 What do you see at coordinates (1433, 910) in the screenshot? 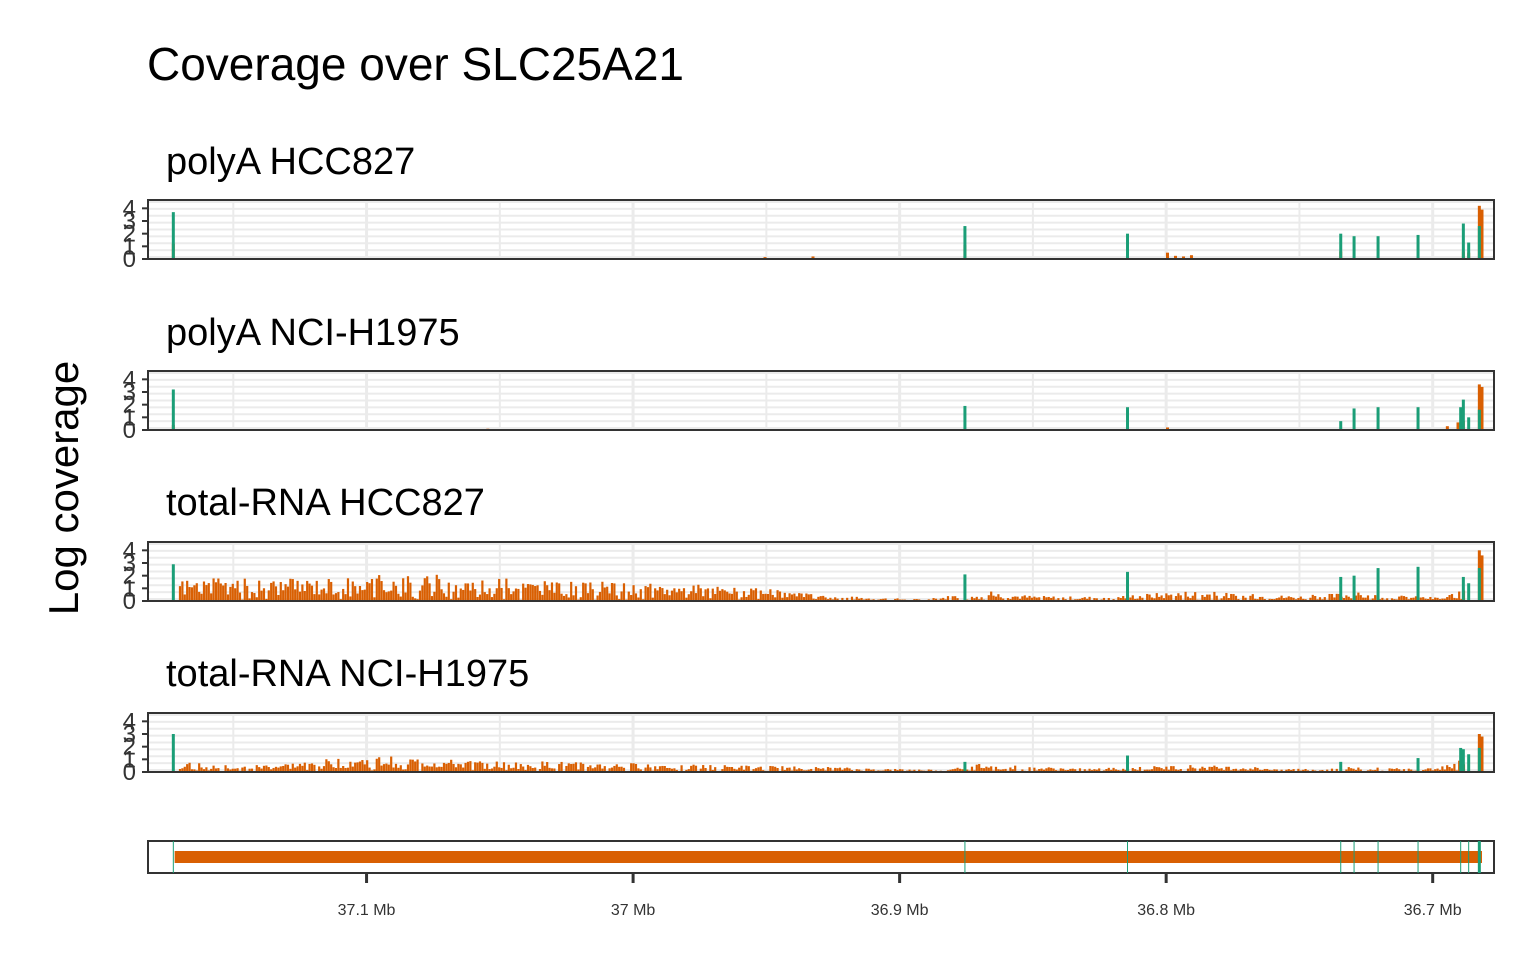
I see `x-tick-label: 36.7 Mb` at bounding box center [1433, 910].